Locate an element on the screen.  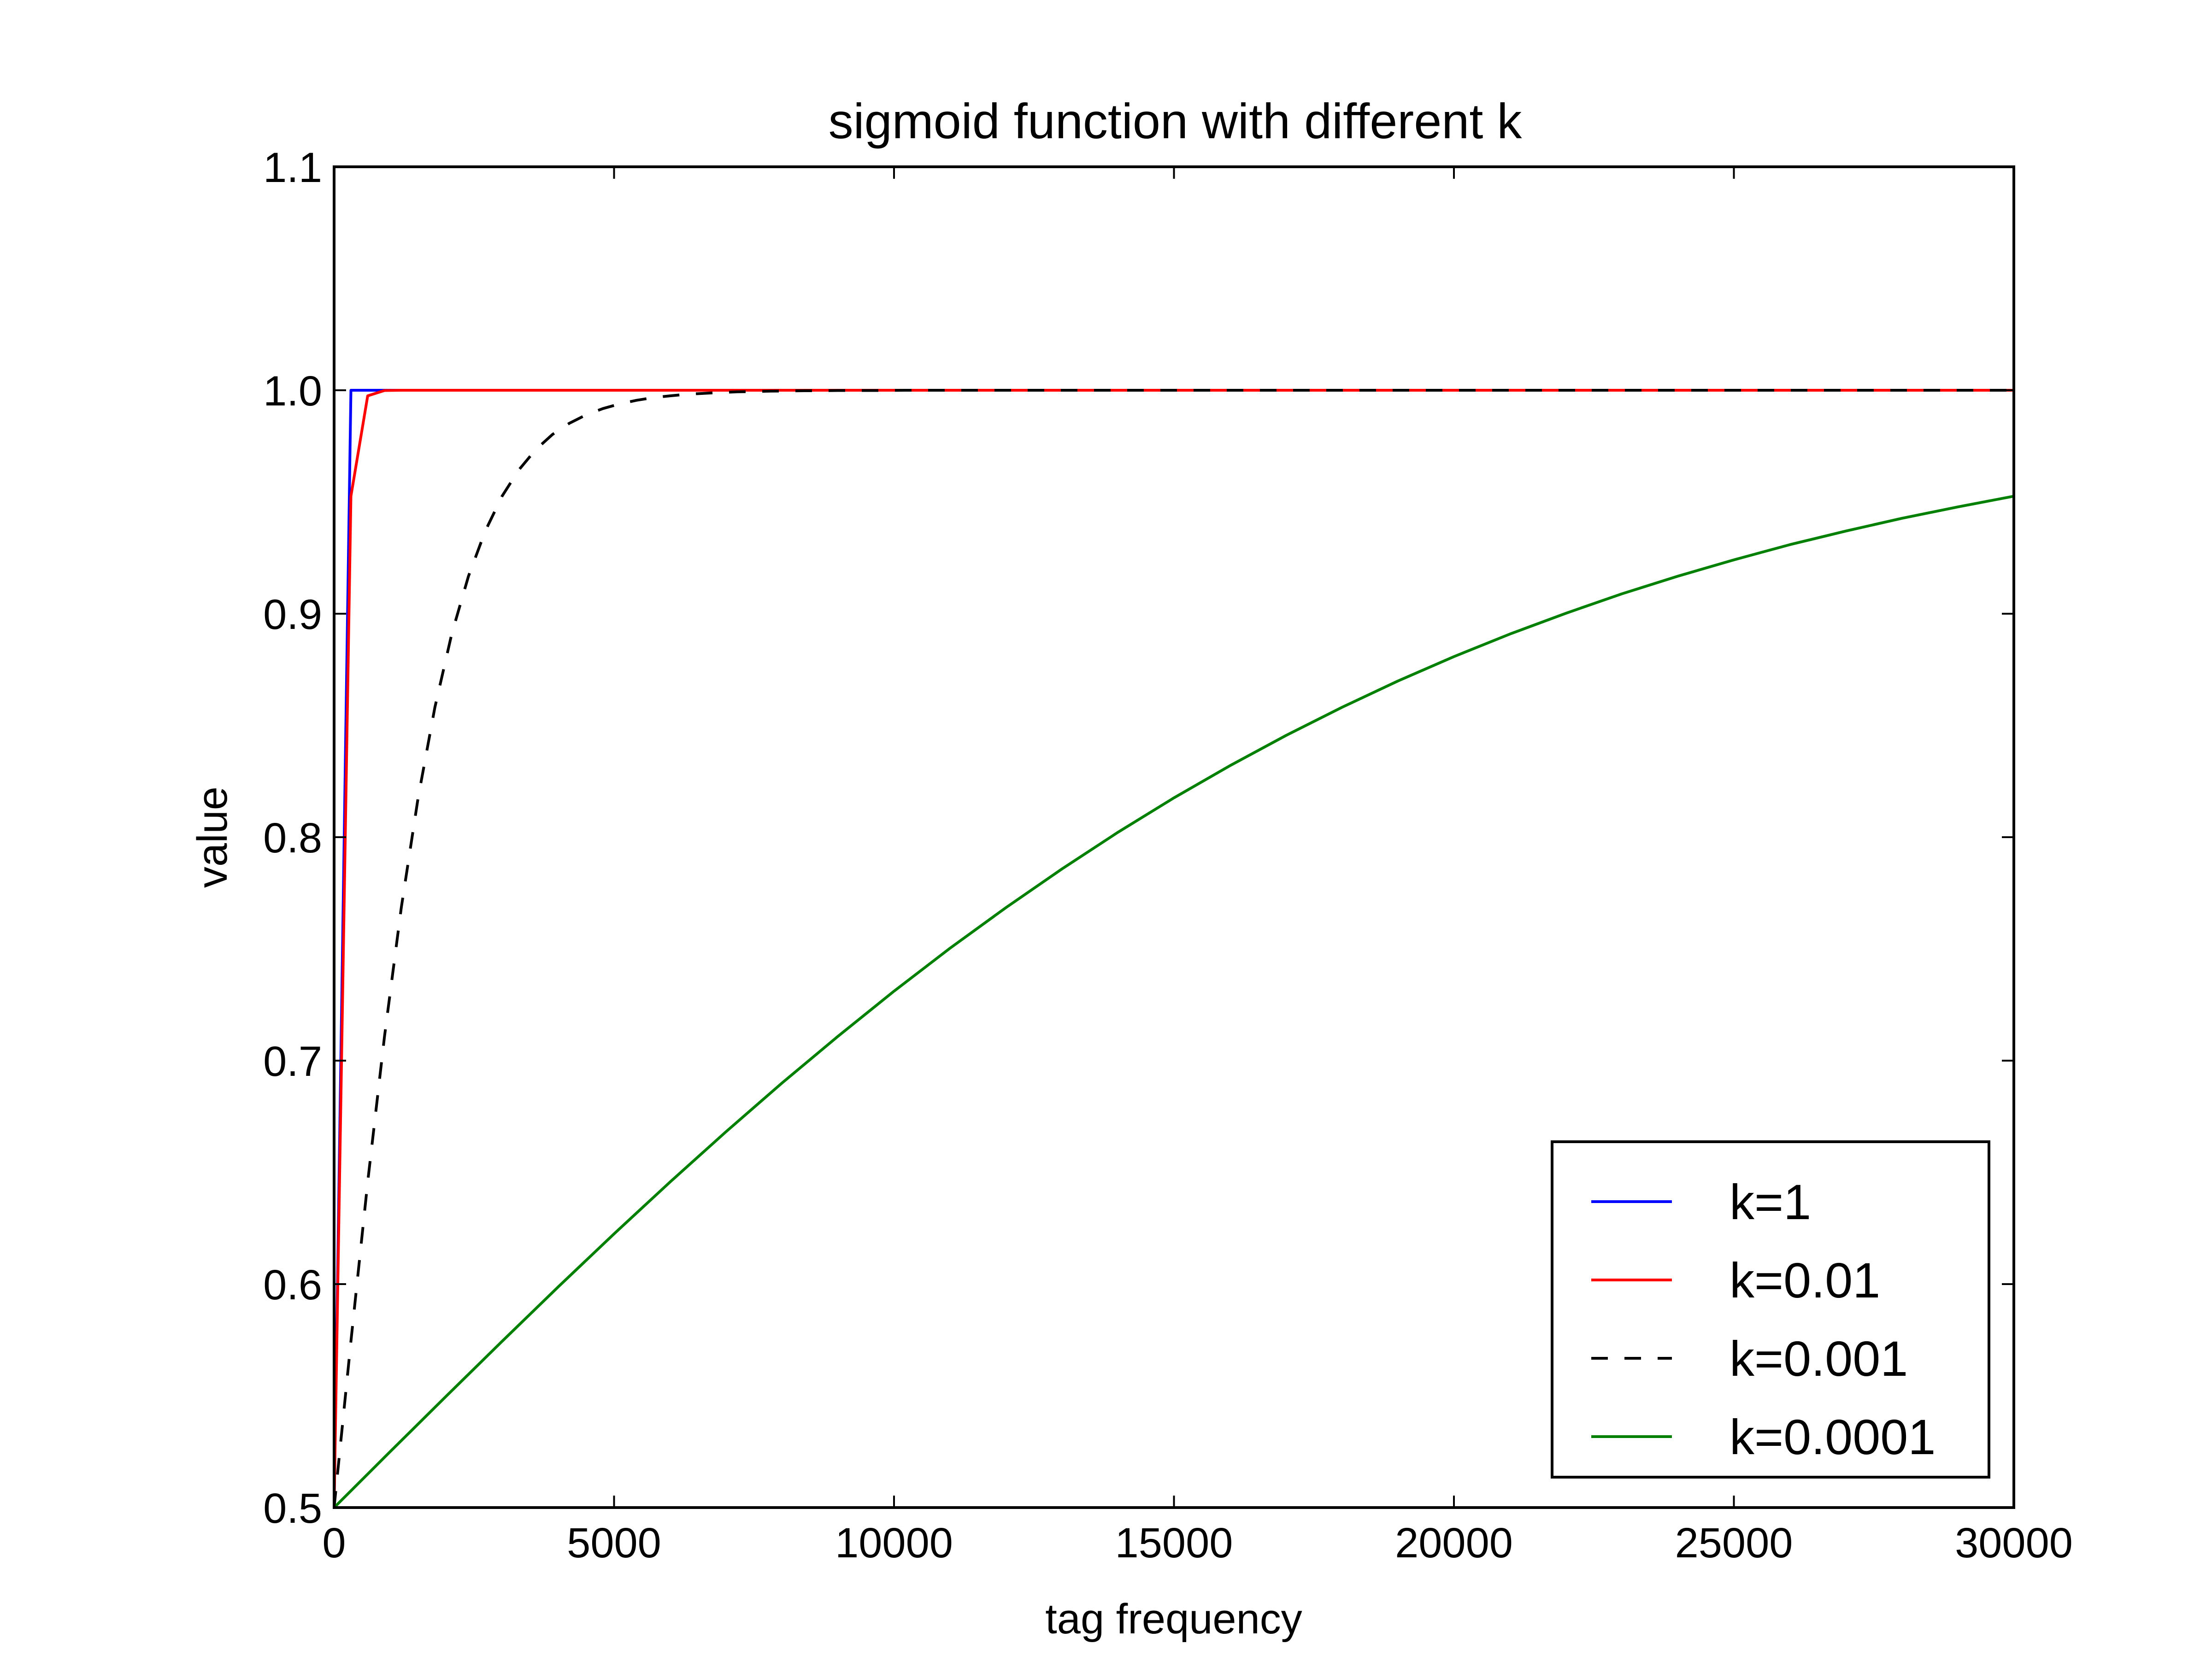
y-tick-label: 0.7 is located at coordinates (292, 1061).